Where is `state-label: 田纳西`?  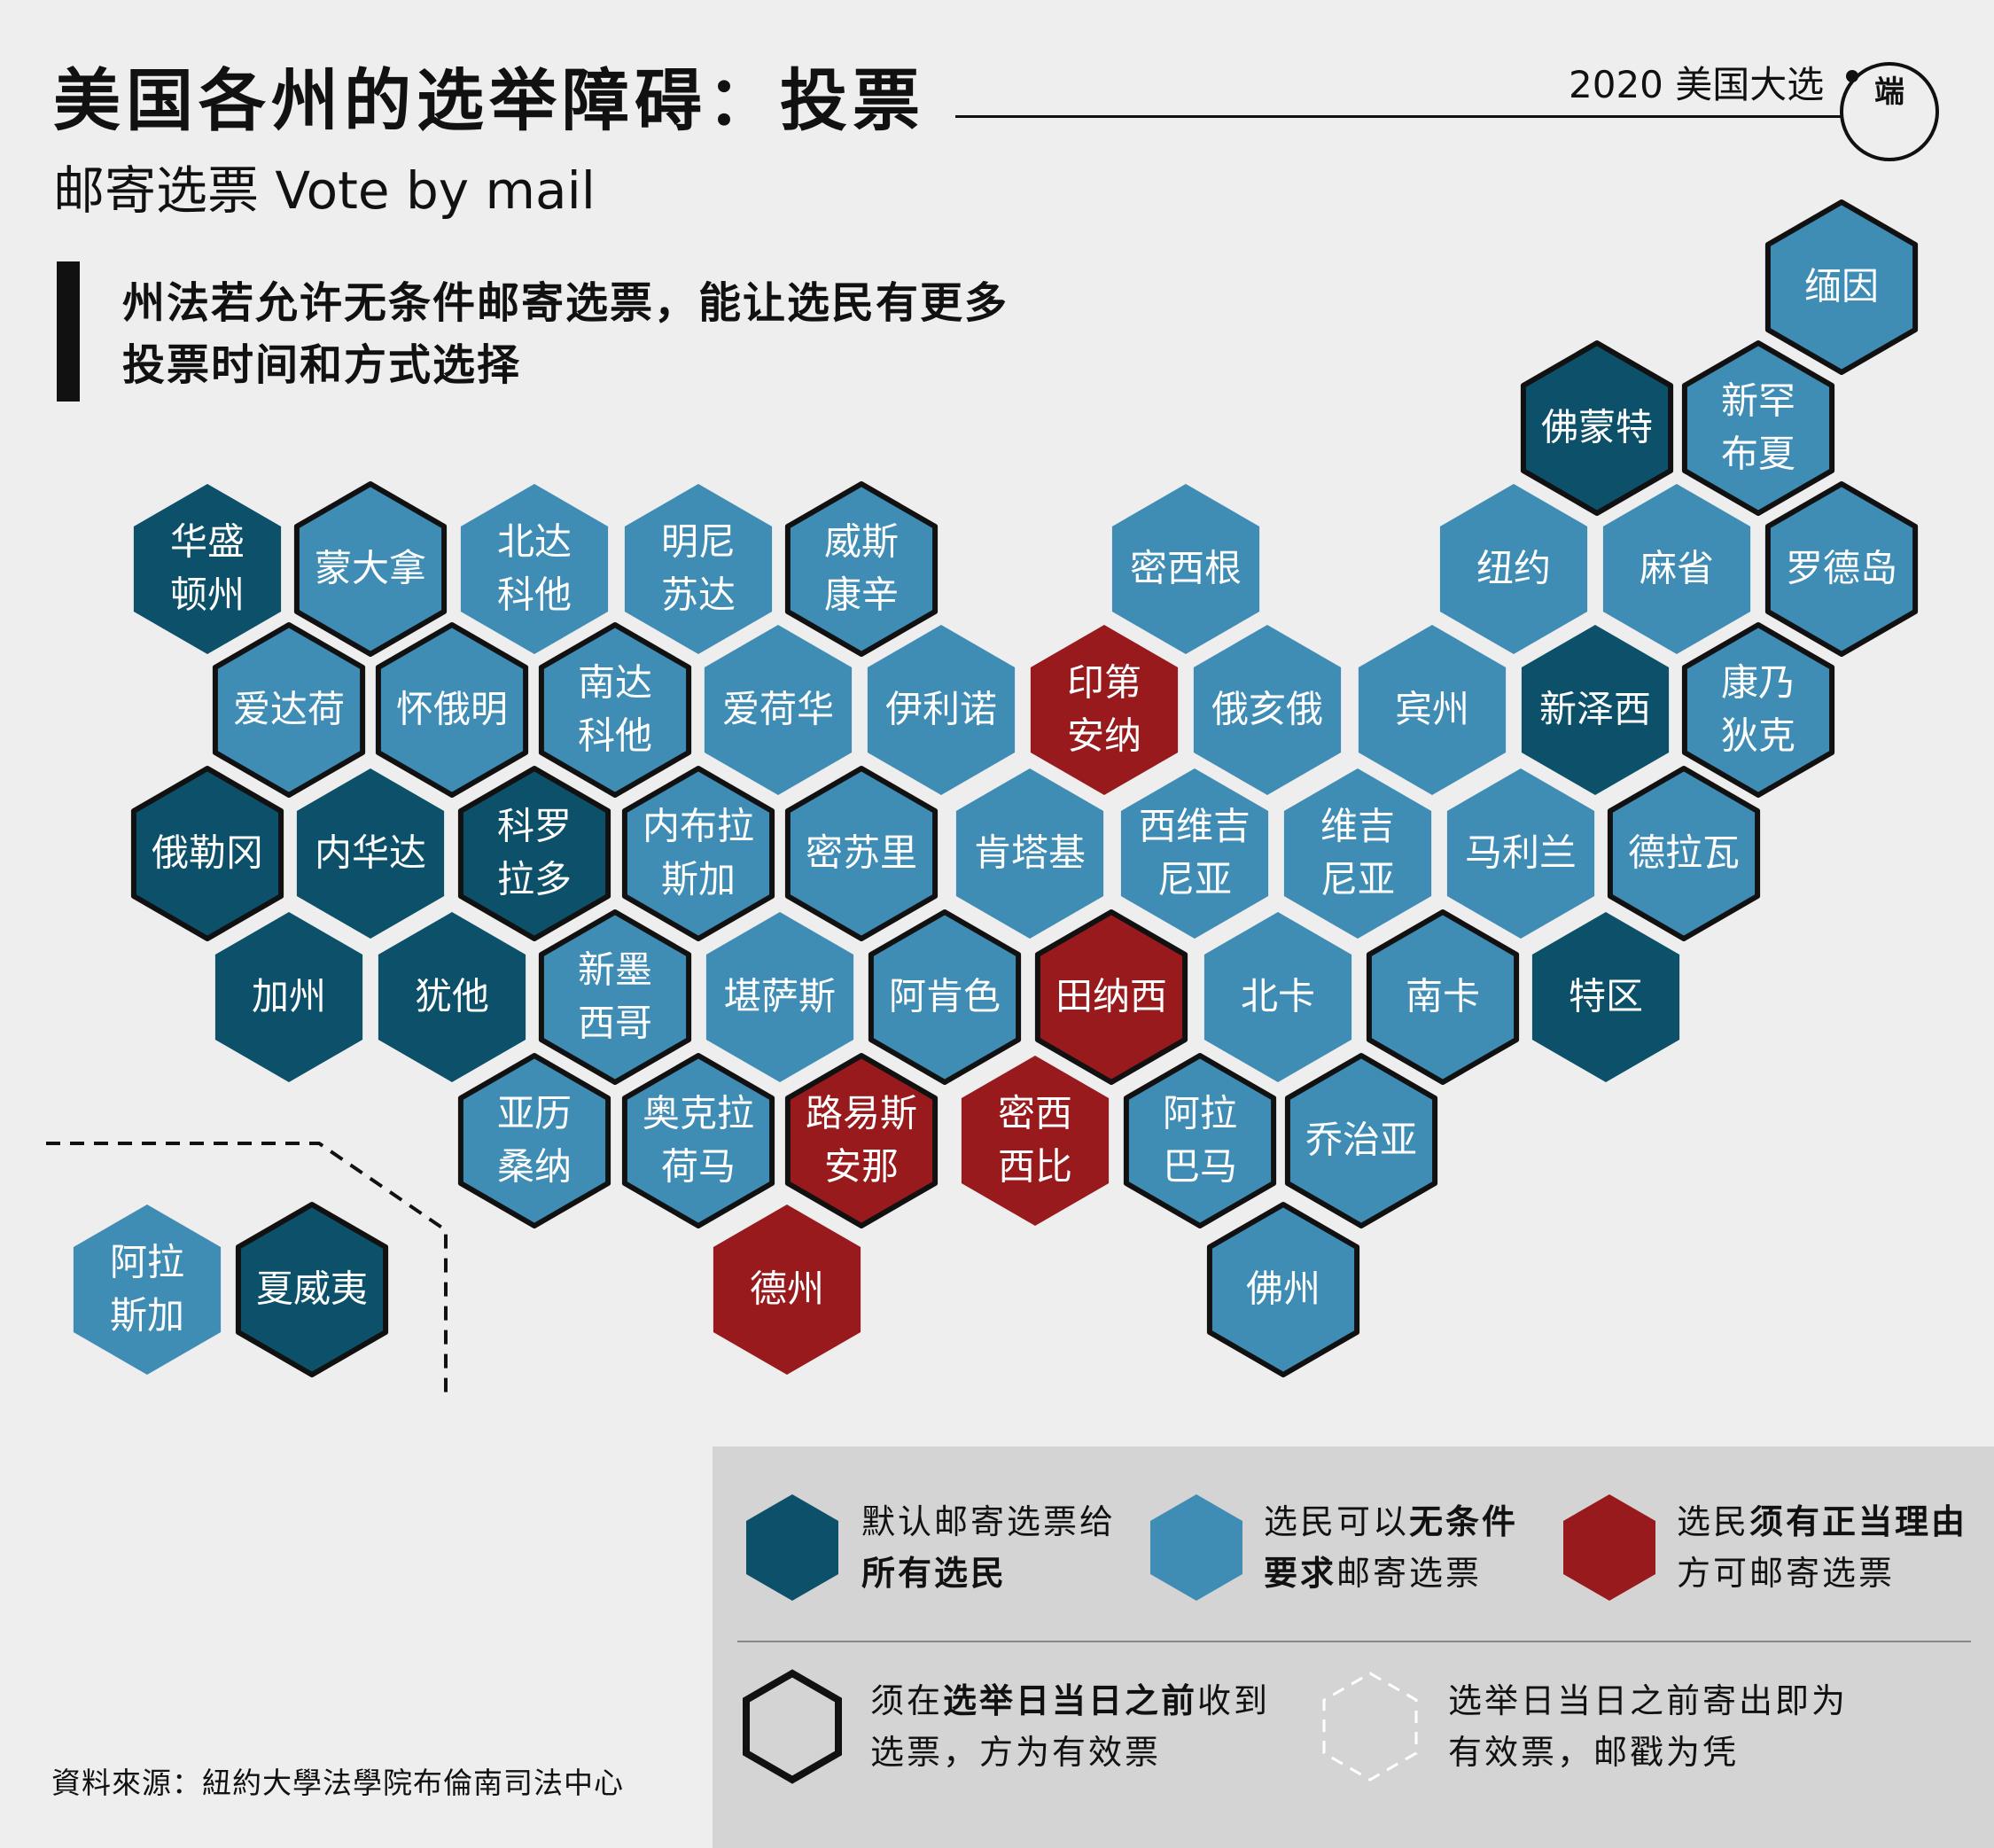 state-label: 田纳西 is located at coordinates (1111, 996).